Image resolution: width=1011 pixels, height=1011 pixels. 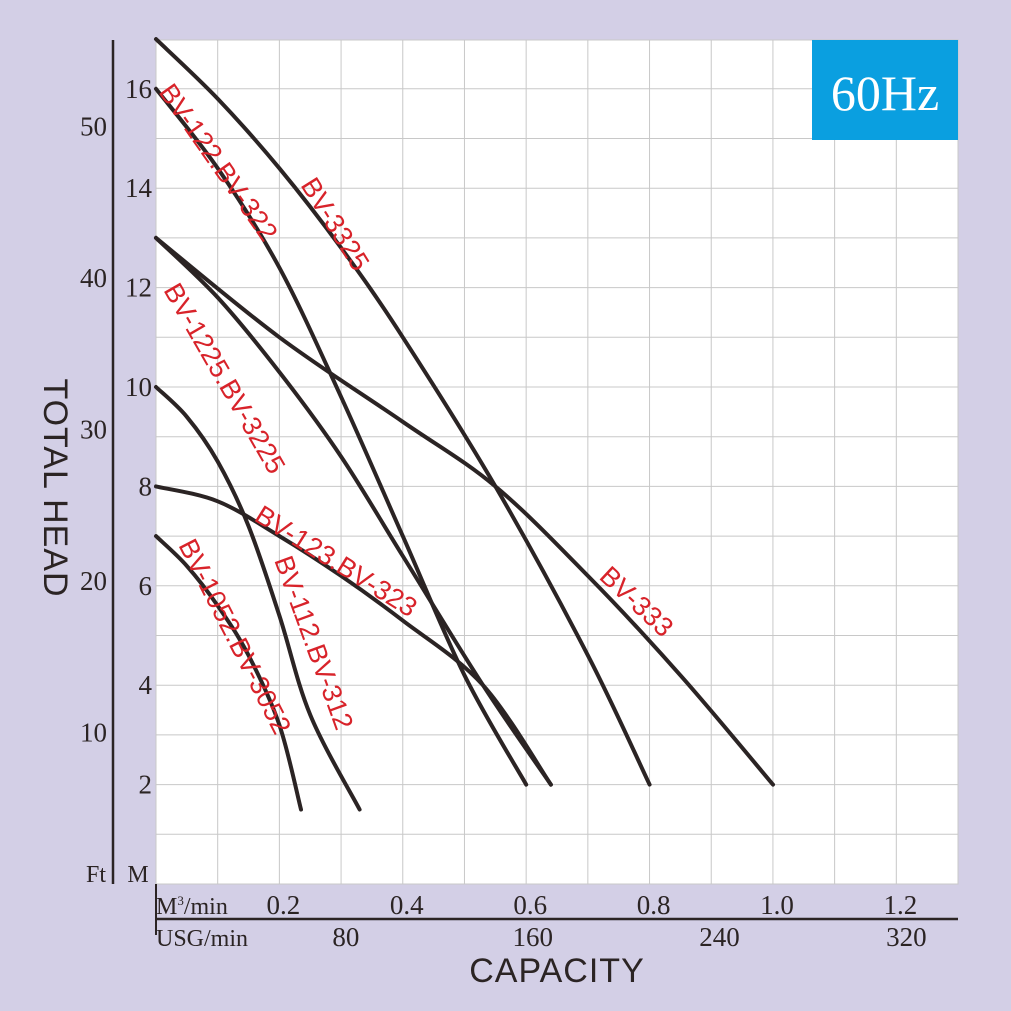 I want to click on y-tick-label-meters: 16, so click(x=138, y=89).